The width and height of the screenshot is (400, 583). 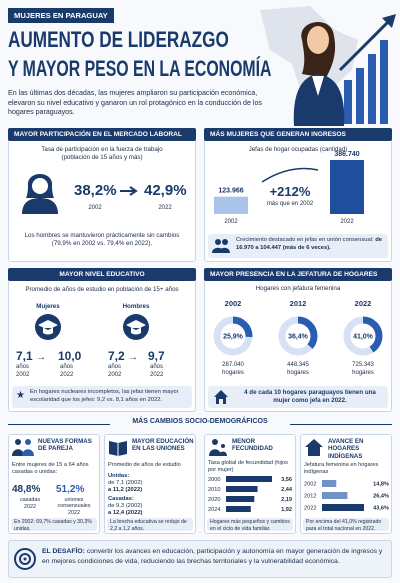 I want to click on to: a 12,4 (2022), so click(x=125, y=513).